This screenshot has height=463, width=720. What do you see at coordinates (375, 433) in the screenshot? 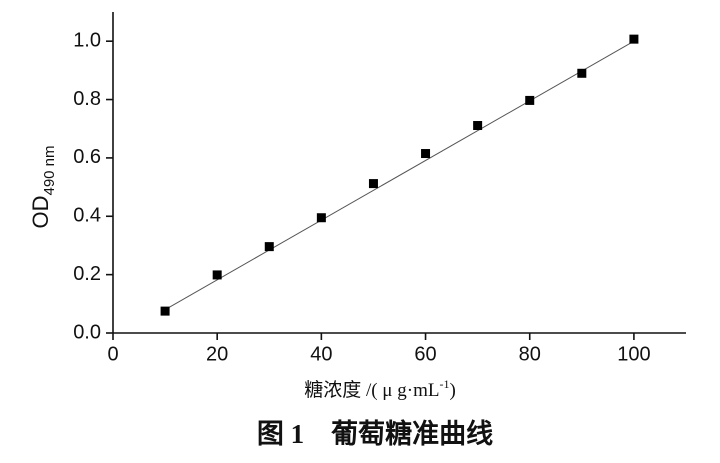
I see `caption: 图 1 葡萄糖准曲线` at bounding box center [375, 433].